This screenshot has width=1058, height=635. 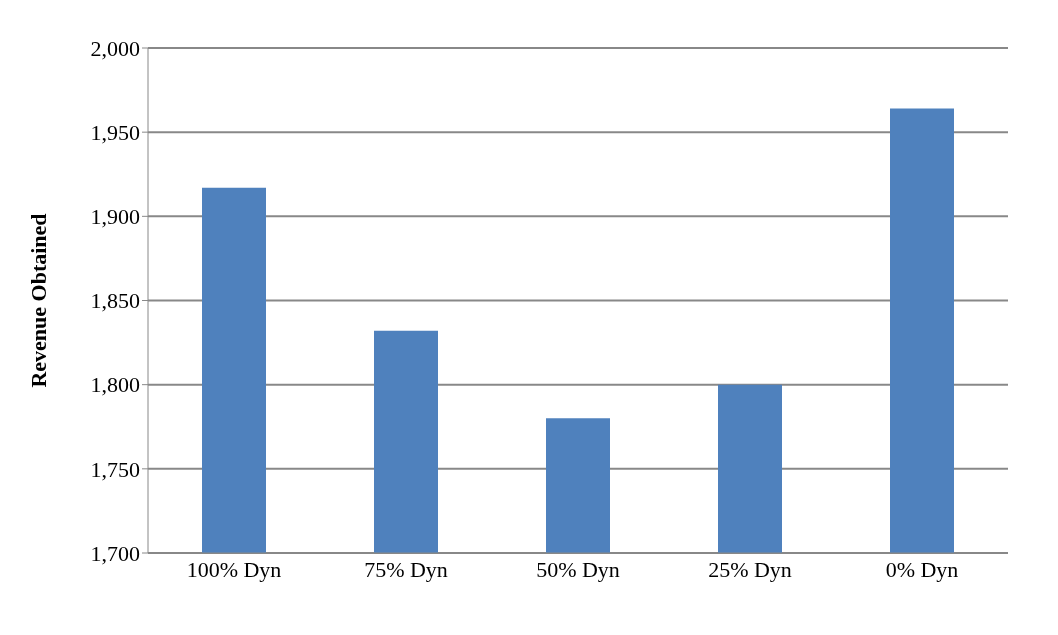 What do you see at coordinates (578, 569) in the screenshot?
I see `x-tick-label: 50% Dyn` at bounding box center [578, 569].